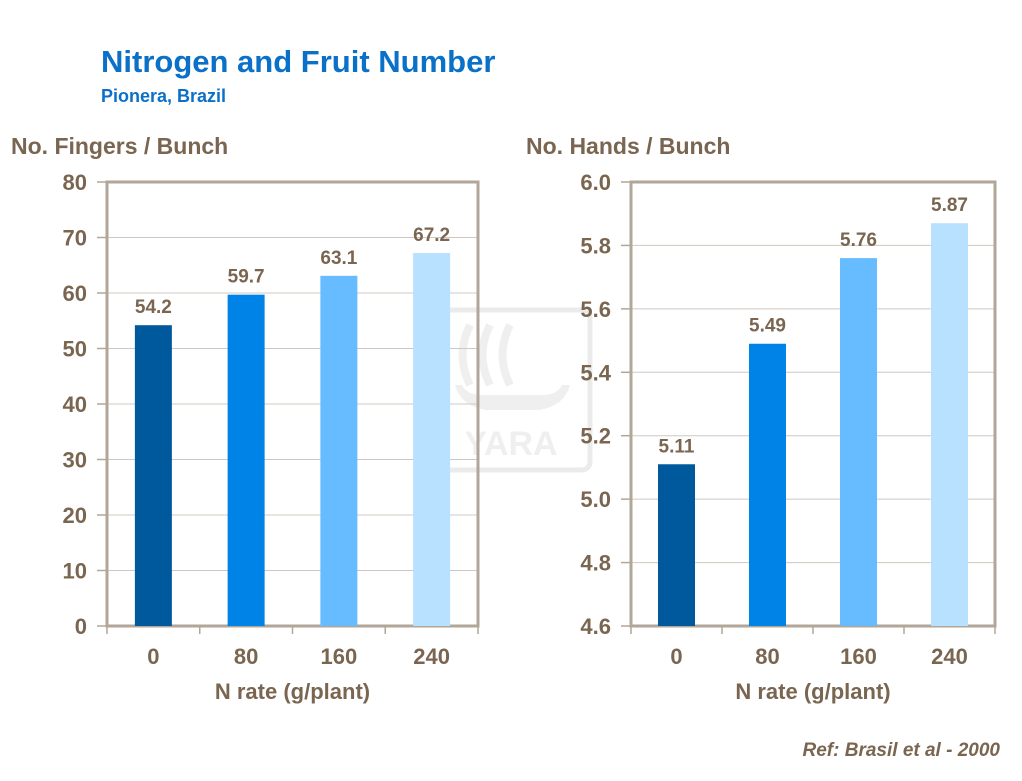  Describe the element at coordinates (595, 309) in the screenshot. I see `y-tick-label: 5.6` at that location.